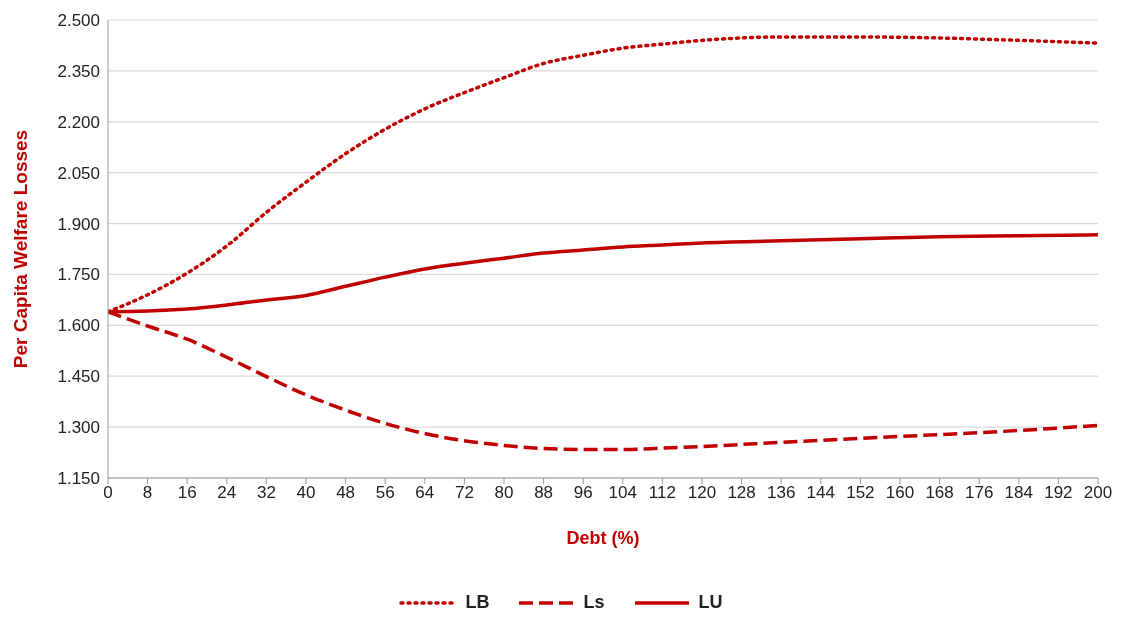 The image size is (1122, 627). I want to click on x-tick-label: 64, so click(425, 493).